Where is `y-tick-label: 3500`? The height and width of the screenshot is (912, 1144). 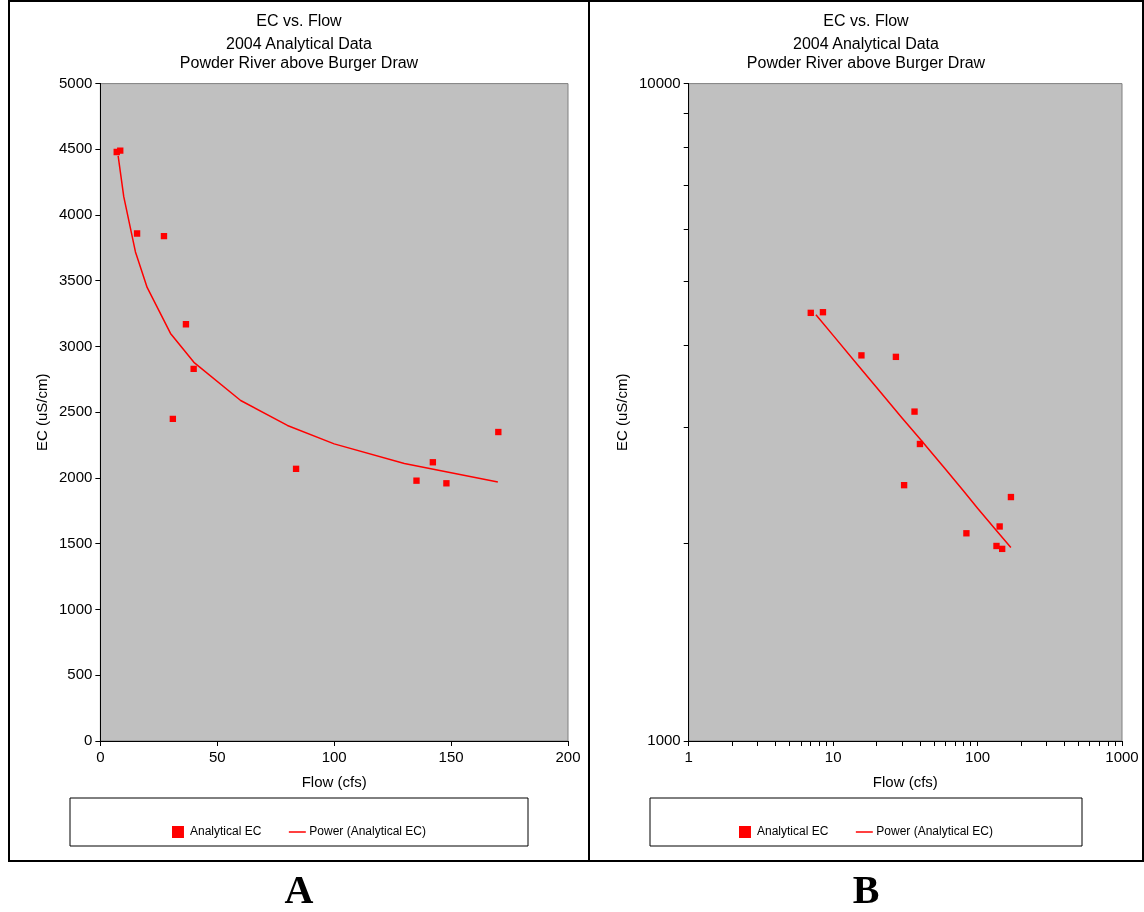
y-tick-label: 3500 is located at coordinates (75, 279).